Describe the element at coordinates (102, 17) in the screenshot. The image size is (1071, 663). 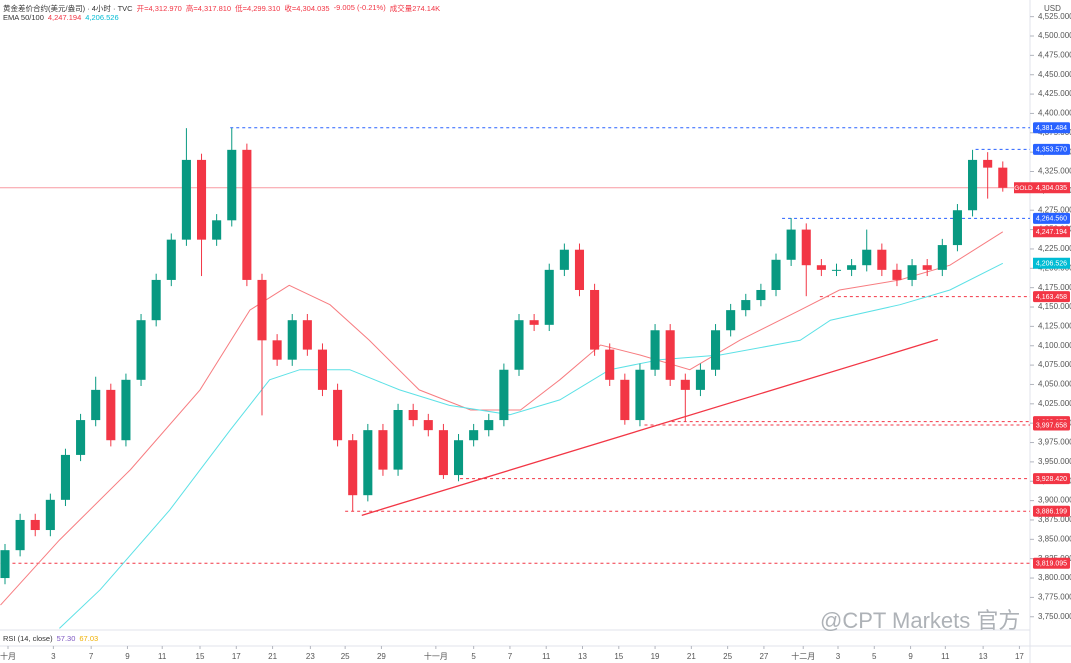
I see `ema-value: 4,206.526` at that location.